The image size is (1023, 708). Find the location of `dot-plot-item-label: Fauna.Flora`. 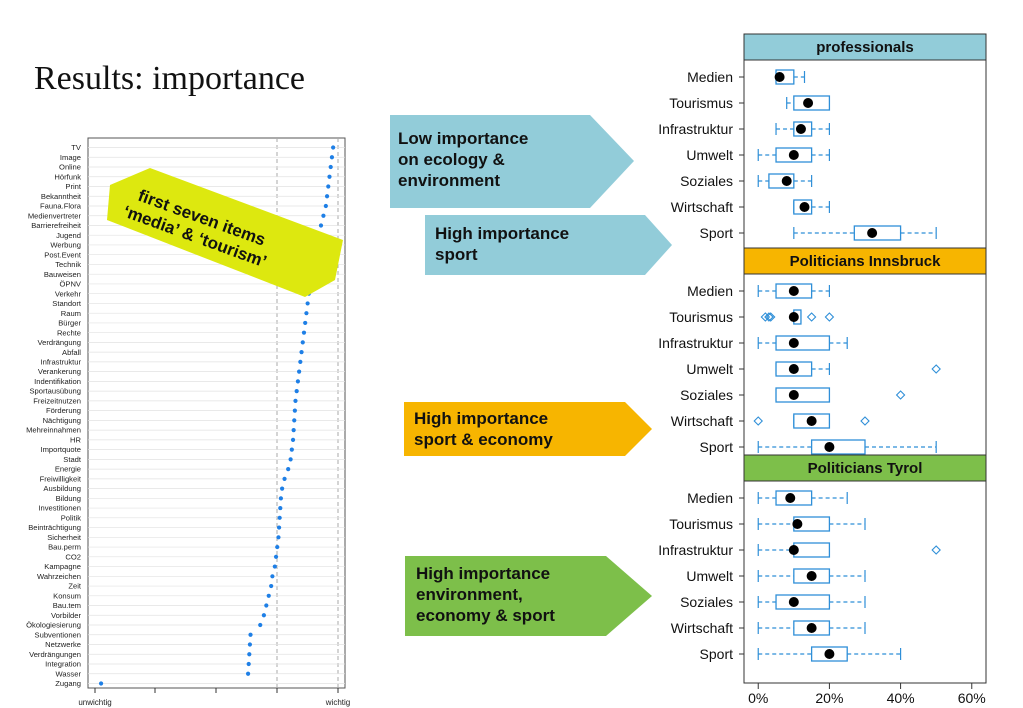

dot-plot-item-label: Fauna.Flora is located at coordinates (61, 206).